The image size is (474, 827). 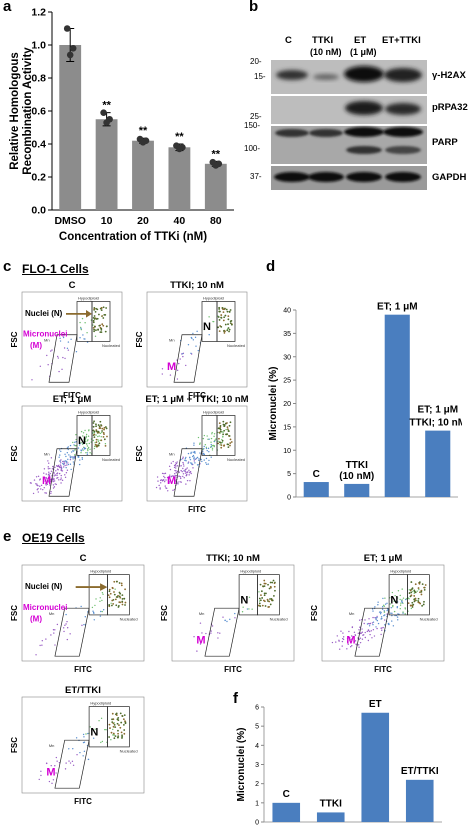 What do you see at coordinates (349, 125) in the screenshot?
I see `blot-image` at bounding box center [349, 125].